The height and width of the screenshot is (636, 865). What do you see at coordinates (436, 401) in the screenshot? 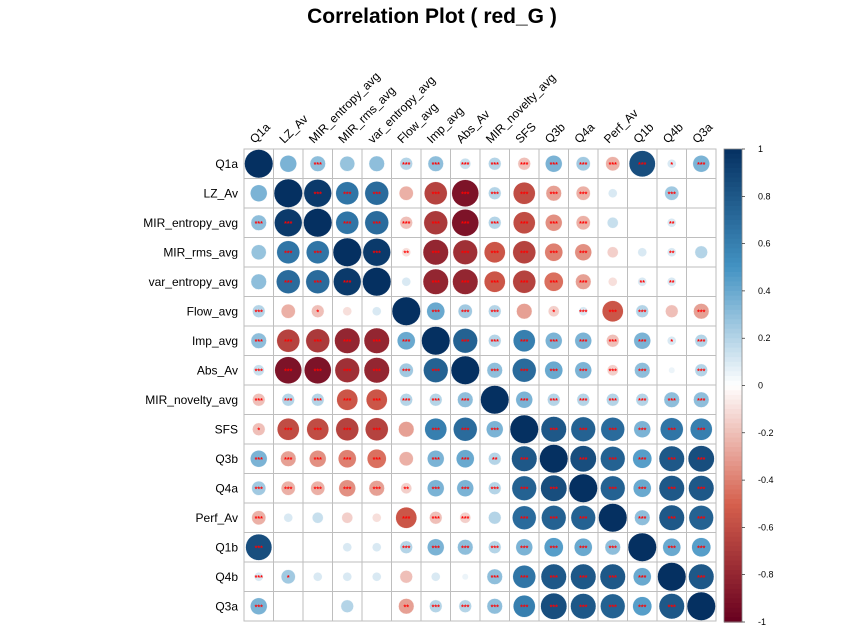
I see `sig-MIR_novelty_avg-Imp_avg: ***` at bounding box center [436, 401].